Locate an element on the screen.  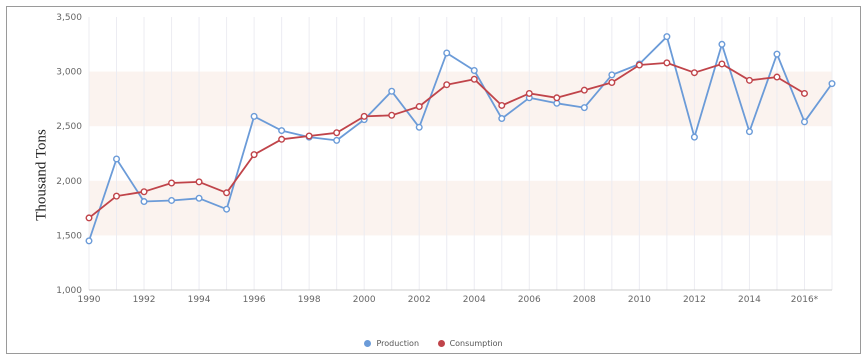
x-tick-label: 2012 is located at coordinates (694, 300).